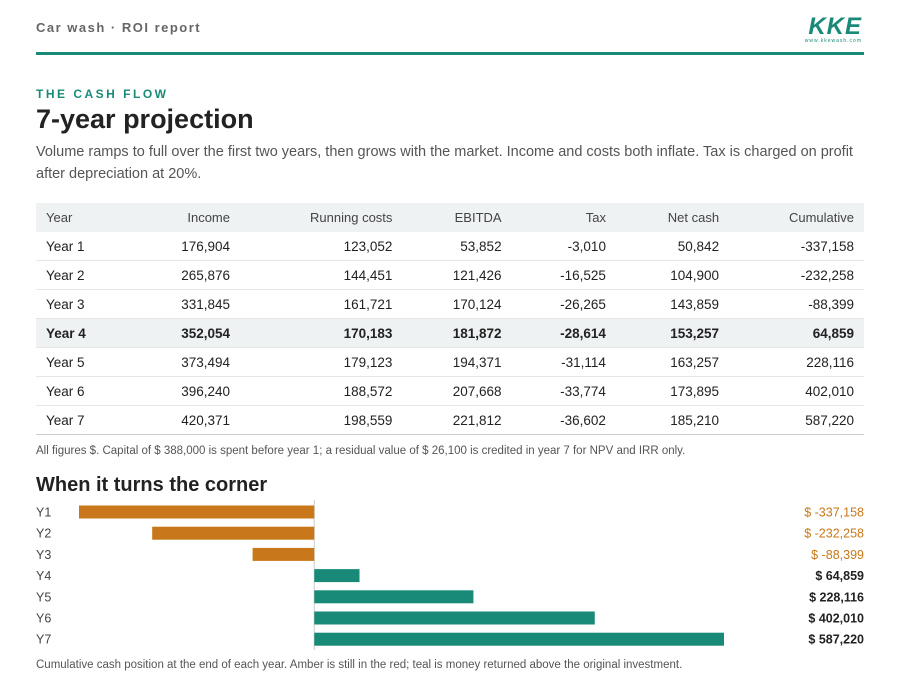  What do you see at coordinates (796, 420) in the screenshot?
I see `table-cell: 587,220` at bounding box center [796, 420].